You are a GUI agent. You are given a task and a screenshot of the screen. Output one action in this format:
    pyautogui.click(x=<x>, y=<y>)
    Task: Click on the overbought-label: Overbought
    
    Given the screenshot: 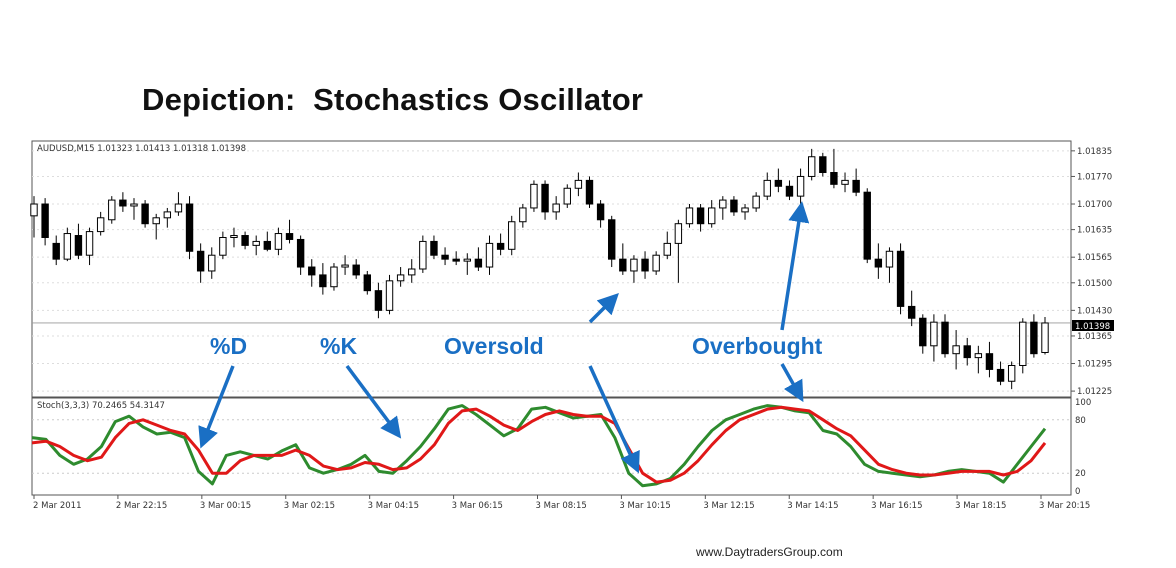 What is the action you would take?
    pyautogui.click(x=757, y=346)
    